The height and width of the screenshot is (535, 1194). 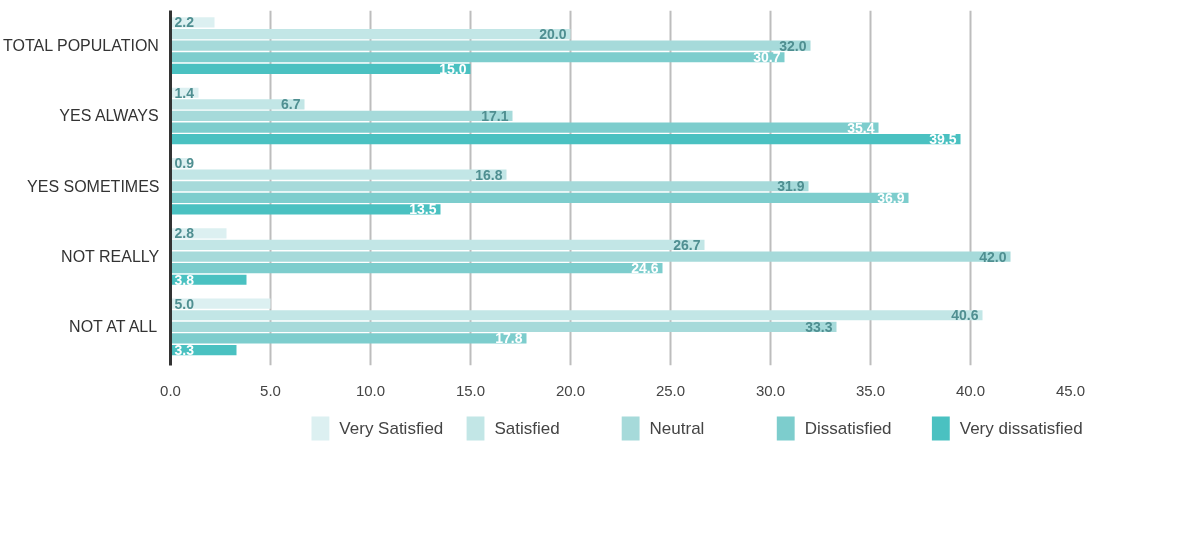 I want to click on legend-label: Dissatisfied, so click(x=848, y=428).